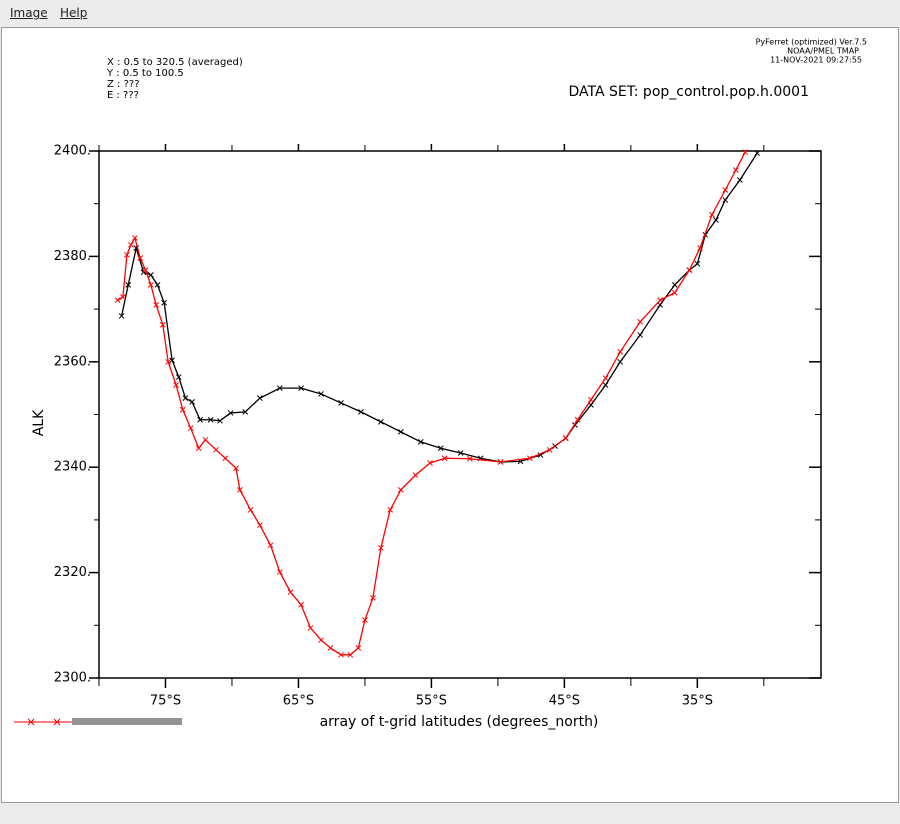  Describe the element at coordinates (123, 84) in the screenshot. I see `info-line: Z : ???` at that location.